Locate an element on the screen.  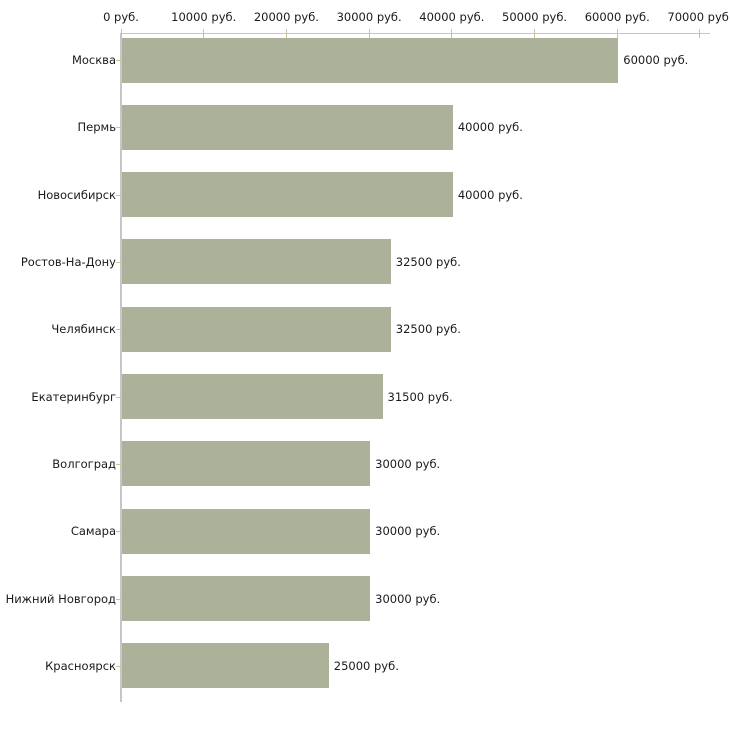
category-label: Ростов-На-Дону is located at coordinates (68, 261).